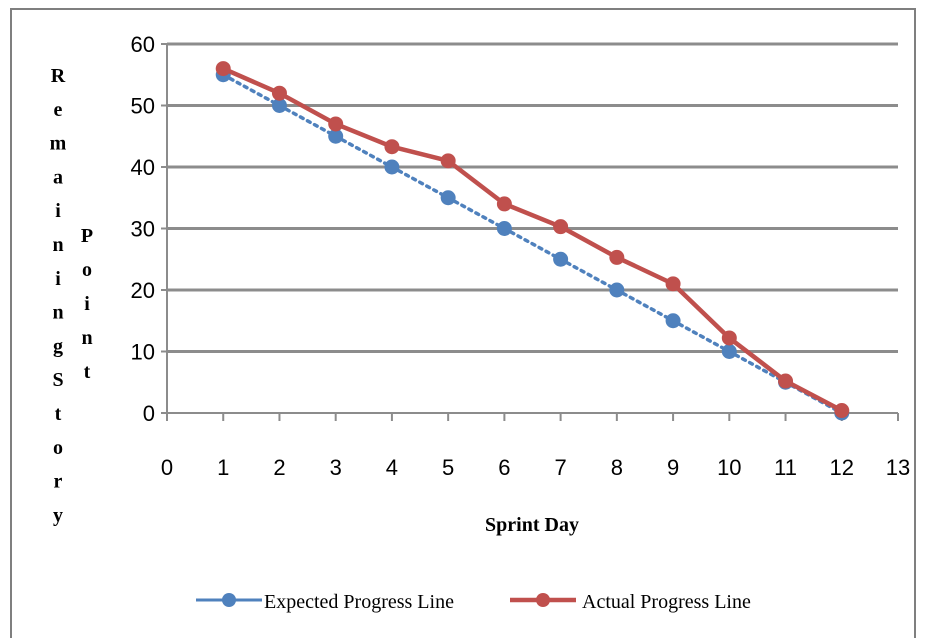 This screenshot has height=638, width=926. What do you see at coordinates (504, 467) in the screenshot?
I see `x-tick-label: 6` at bounding box center [504, 467].